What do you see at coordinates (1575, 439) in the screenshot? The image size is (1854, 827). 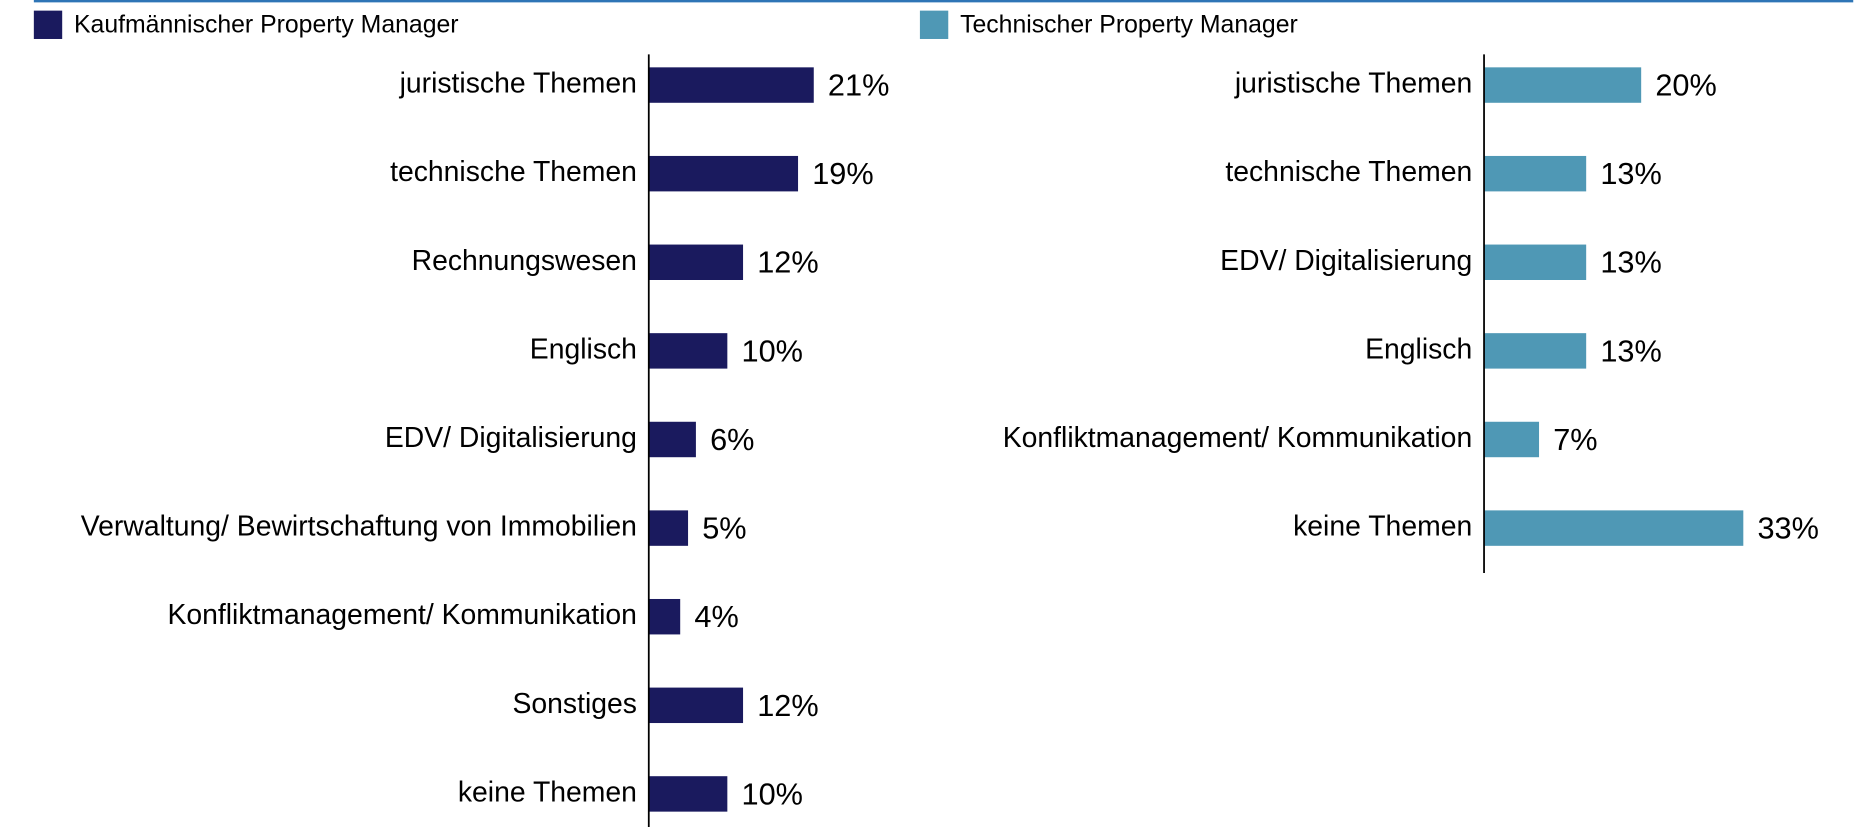 I see `value-label: 7%` at bounding box center [1575, 439].